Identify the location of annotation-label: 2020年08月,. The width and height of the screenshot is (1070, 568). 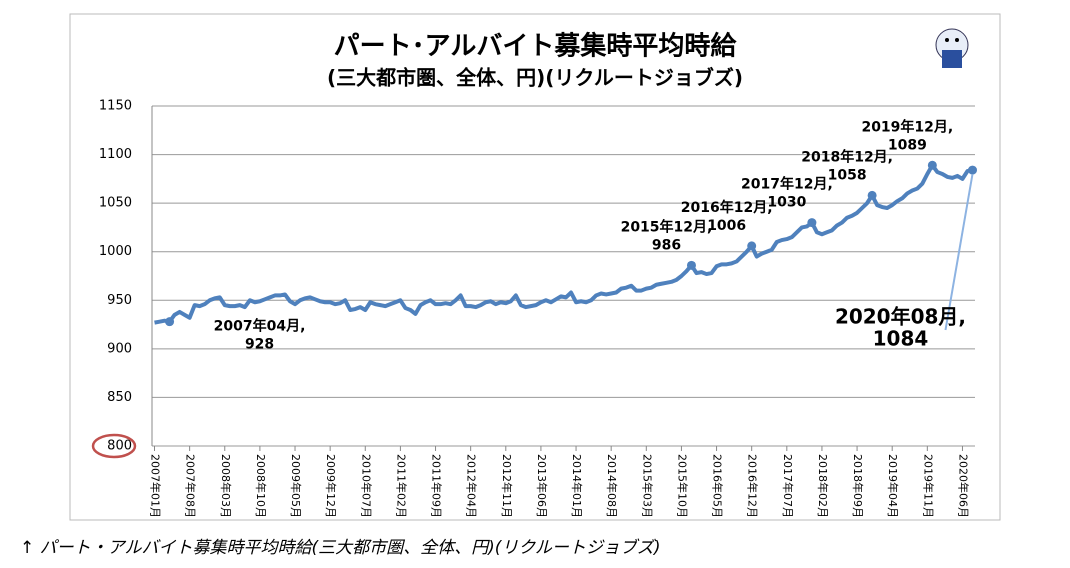
(900, 317).